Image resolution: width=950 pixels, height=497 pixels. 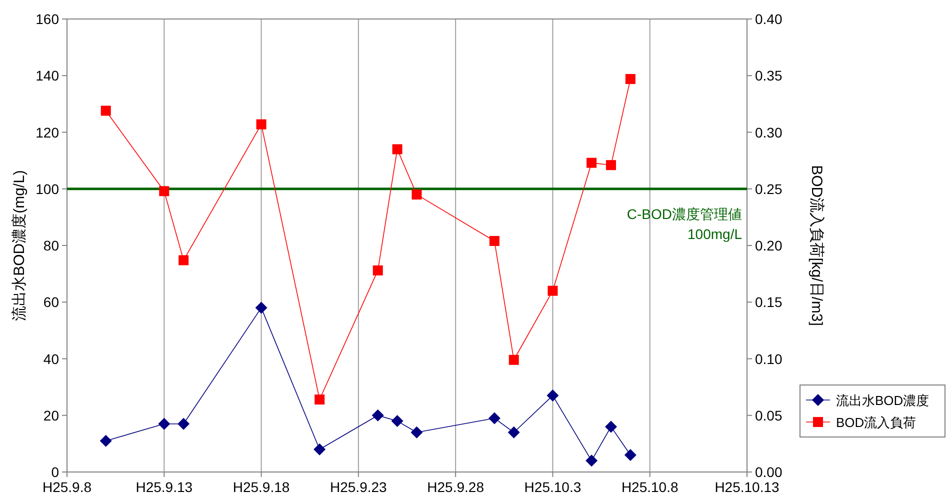 I want to click on y2-tick-label: 0.10, so click(x=768, y=358).